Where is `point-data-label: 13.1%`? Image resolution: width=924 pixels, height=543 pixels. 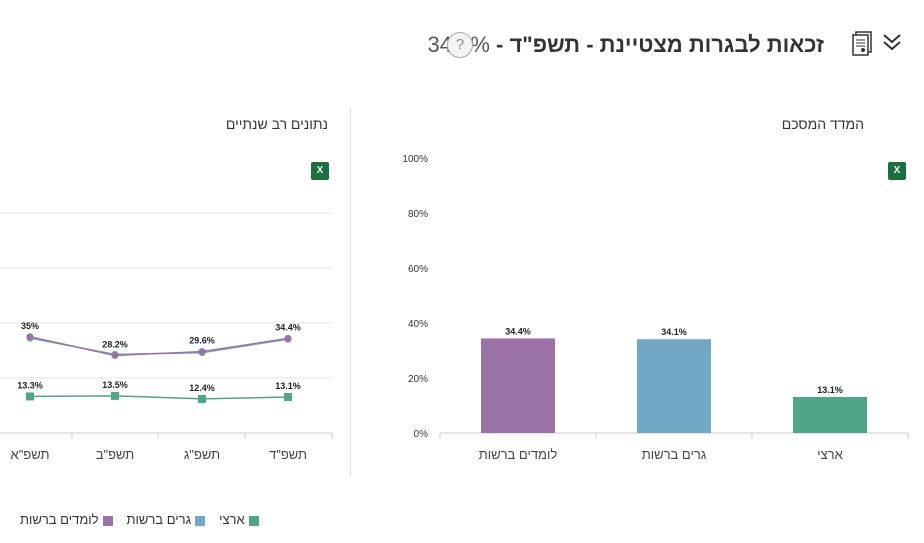
point-data-label: 13.1% is located at coordinates (288, 386).